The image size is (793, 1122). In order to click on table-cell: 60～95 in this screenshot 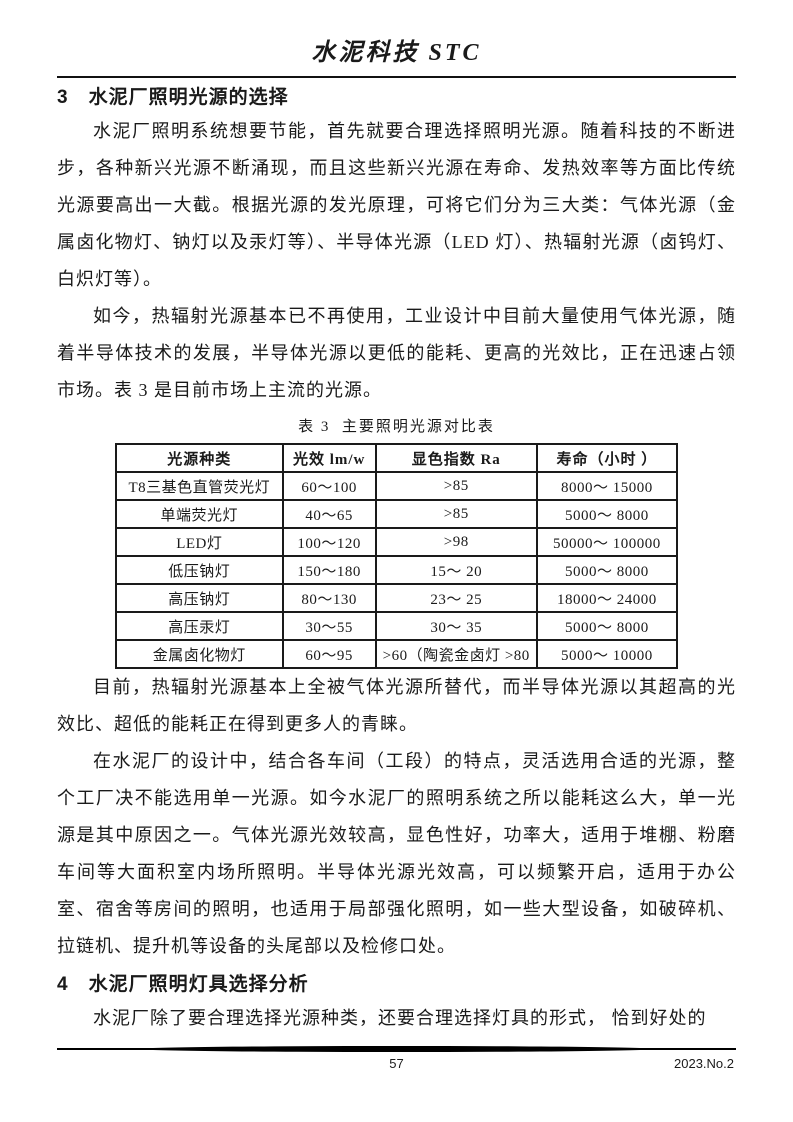, I will do `click(329, 654)`.